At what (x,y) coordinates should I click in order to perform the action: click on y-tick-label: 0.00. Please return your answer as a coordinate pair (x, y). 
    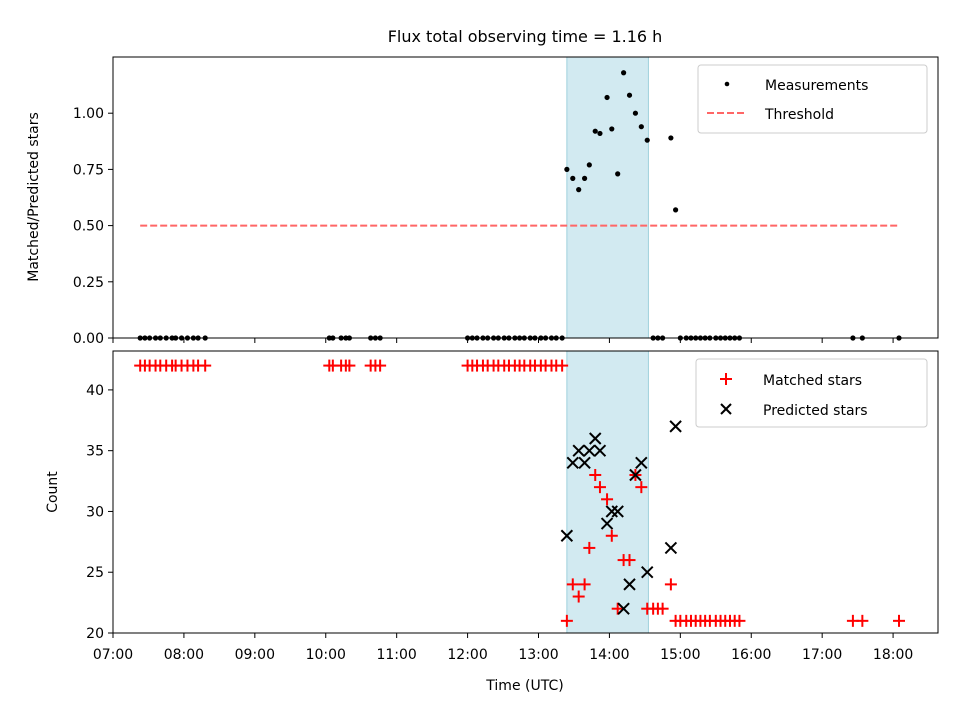
    Looking at the image, I should click on (88, 339).